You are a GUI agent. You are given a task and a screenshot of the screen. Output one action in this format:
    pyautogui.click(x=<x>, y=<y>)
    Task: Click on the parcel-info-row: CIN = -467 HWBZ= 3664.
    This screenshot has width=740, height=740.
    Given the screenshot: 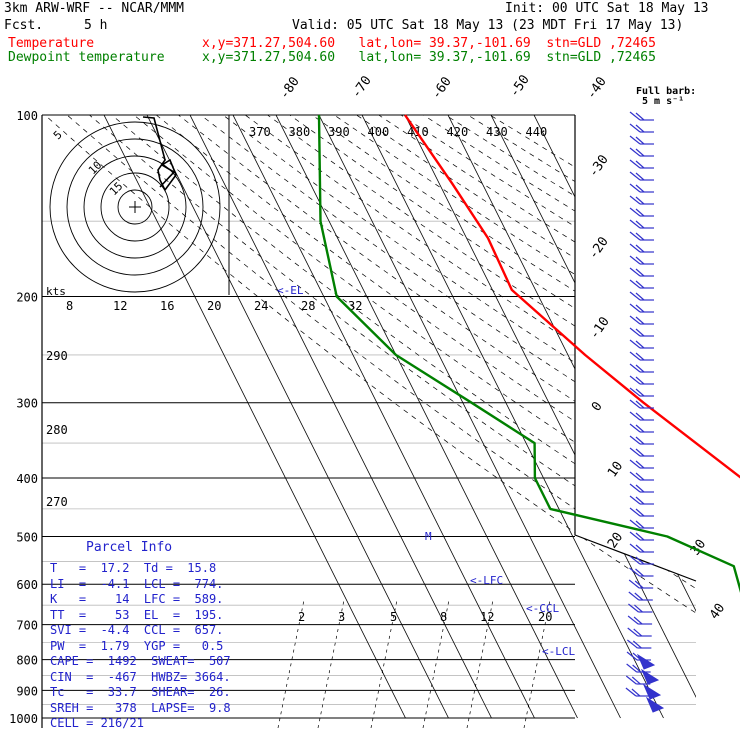 What is the action you would take?
    pyautogui.click(x=140, y=676)
    